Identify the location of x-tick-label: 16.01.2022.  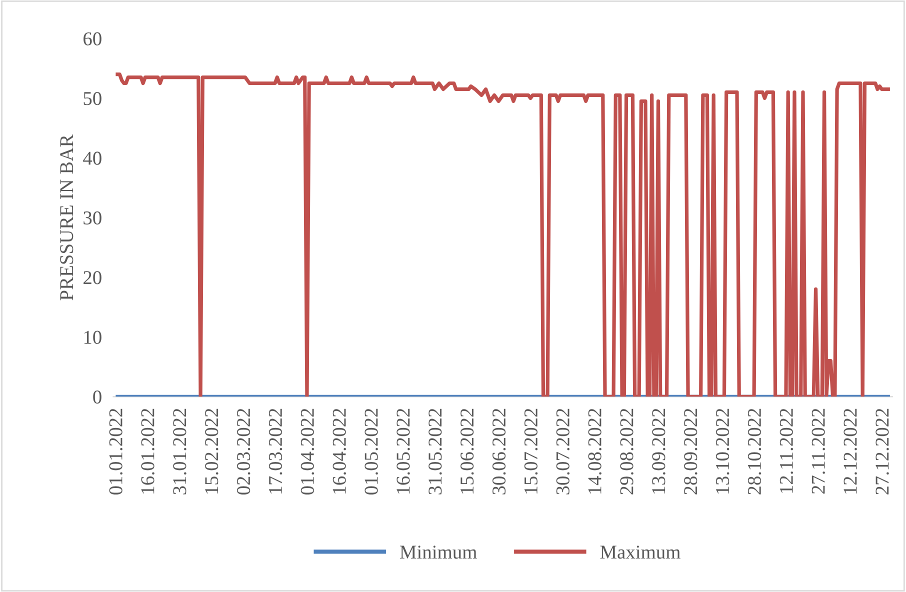
(147, 451).